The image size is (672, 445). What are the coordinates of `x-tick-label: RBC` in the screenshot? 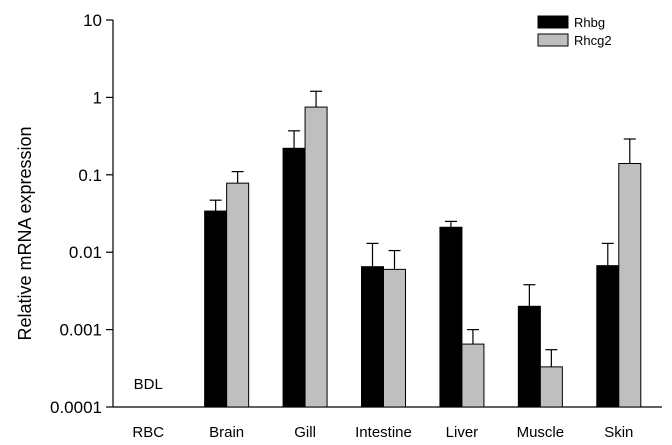 It's located at (148, 432).